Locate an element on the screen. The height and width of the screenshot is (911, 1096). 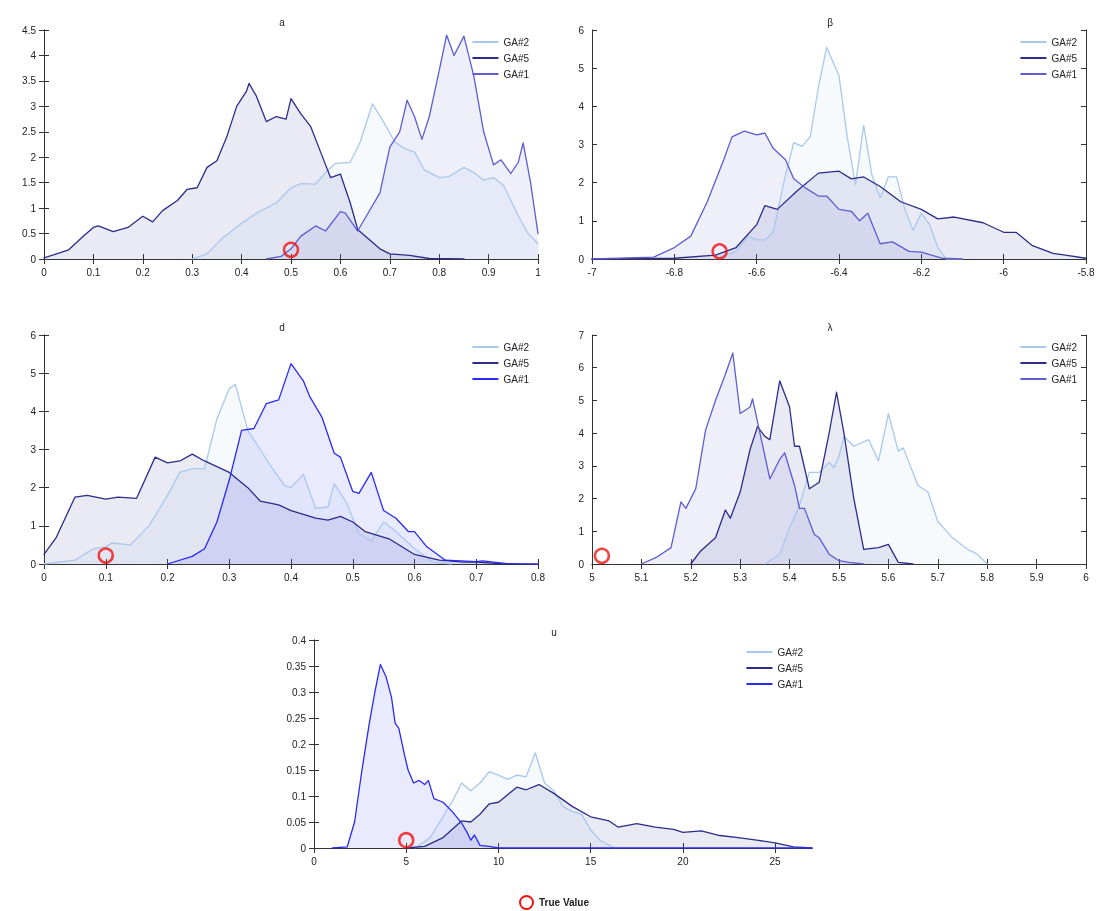
y-tick-label: 2.5 is located at coordinates (29, 132).